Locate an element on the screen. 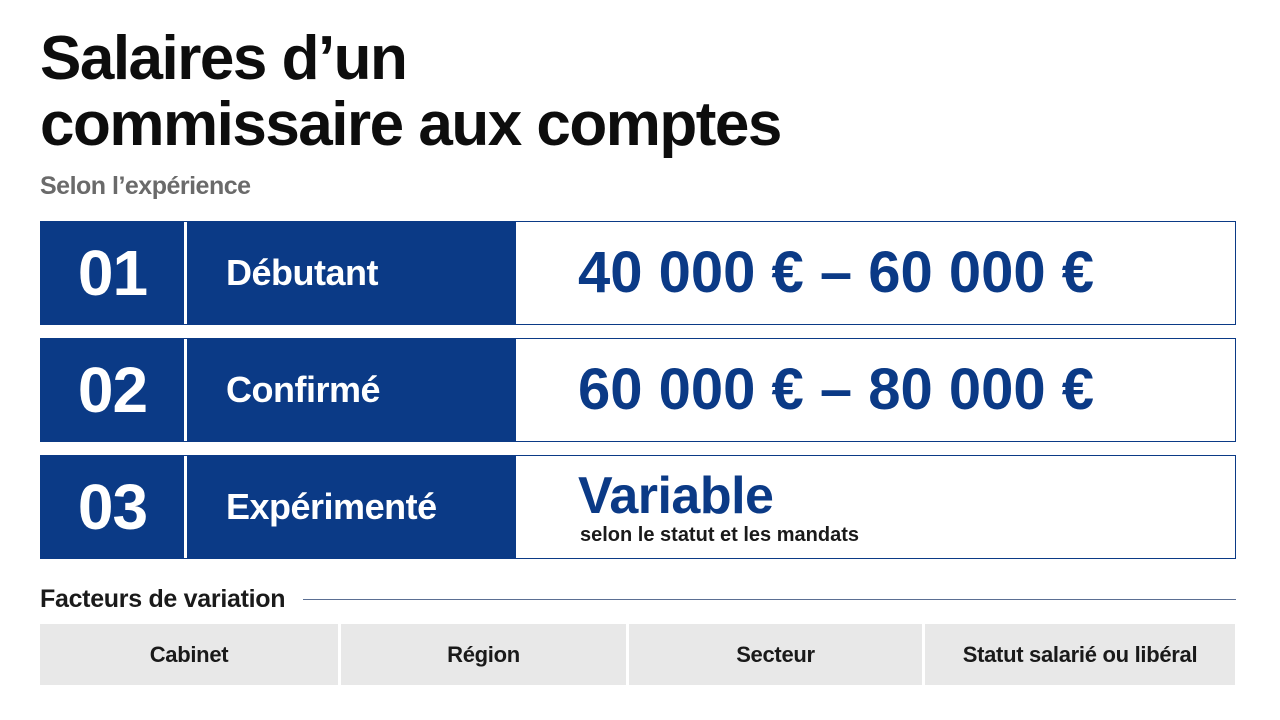  factor-secteur: Secteur is located at coordinates (775, 654).